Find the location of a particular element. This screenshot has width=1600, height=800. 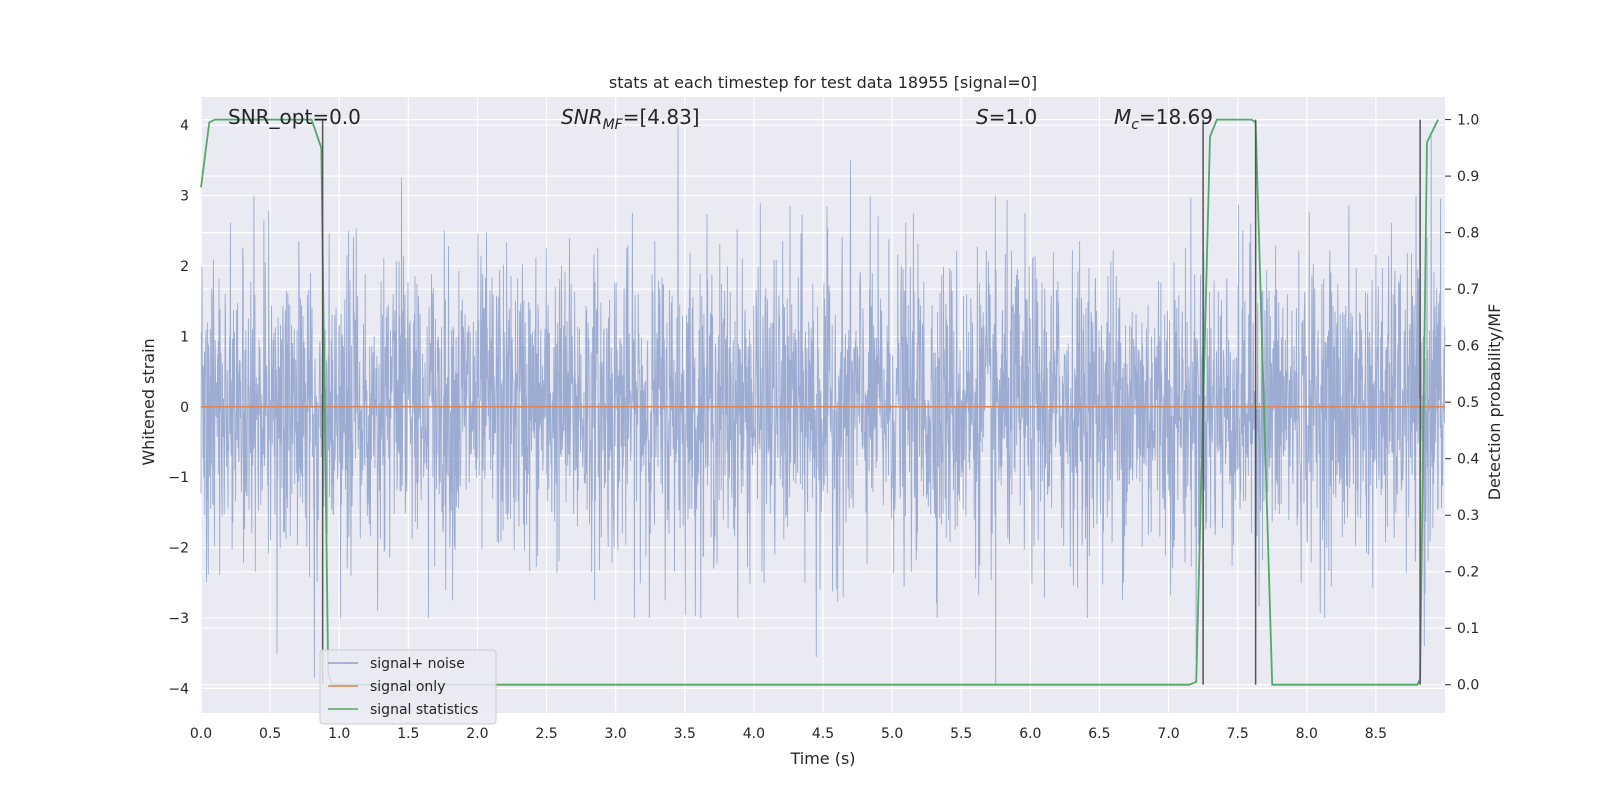

annotation-snr-mf-main: SNR is located at coordinates (582, 117).